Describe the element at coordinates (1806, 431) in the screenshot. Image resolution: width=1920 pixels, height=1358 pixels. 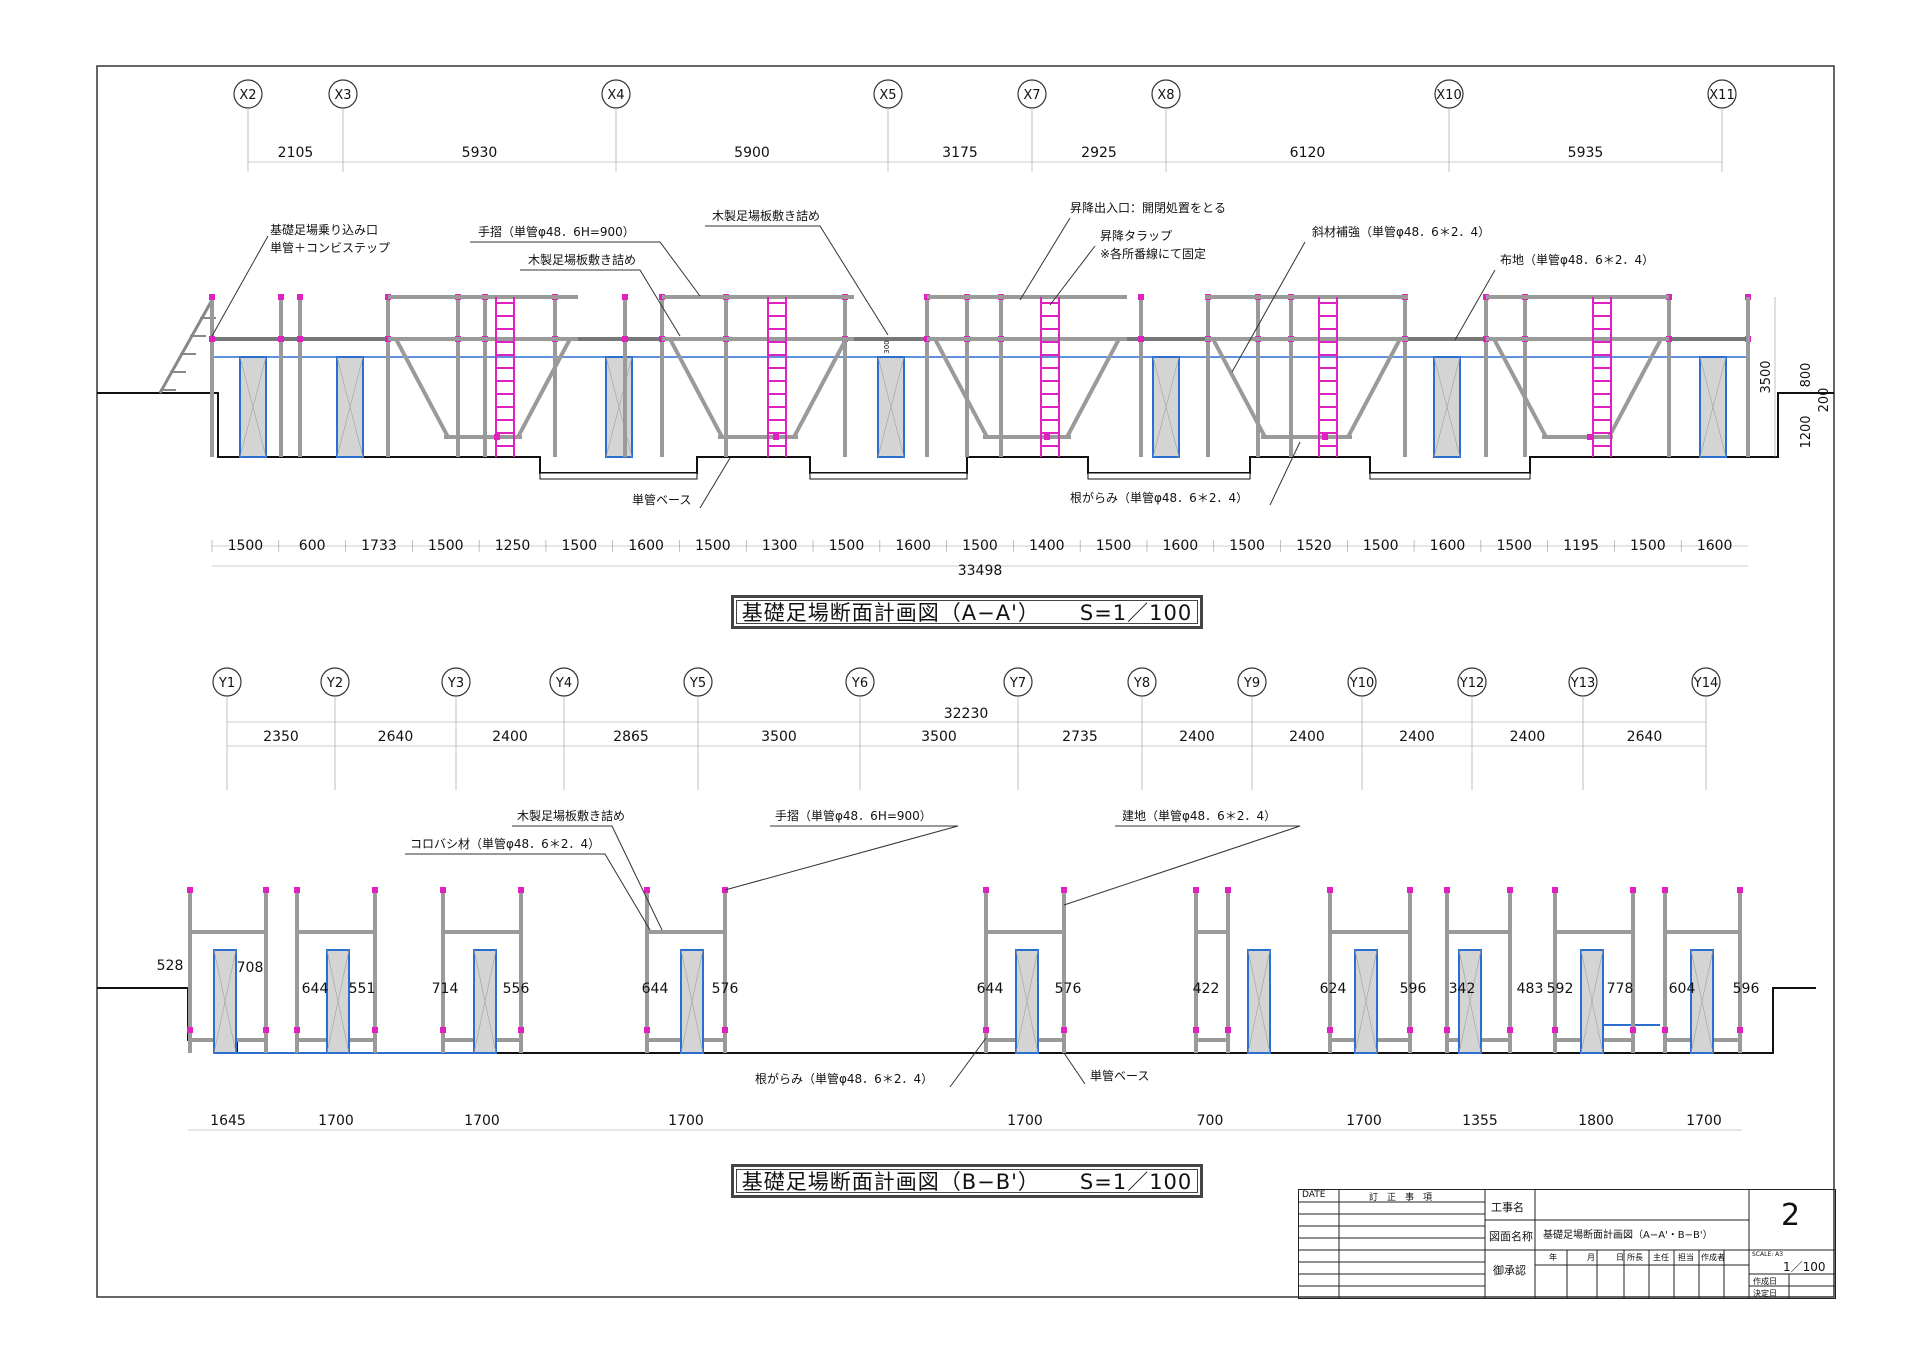
I see `side-dim-1200: 1200` at that location.